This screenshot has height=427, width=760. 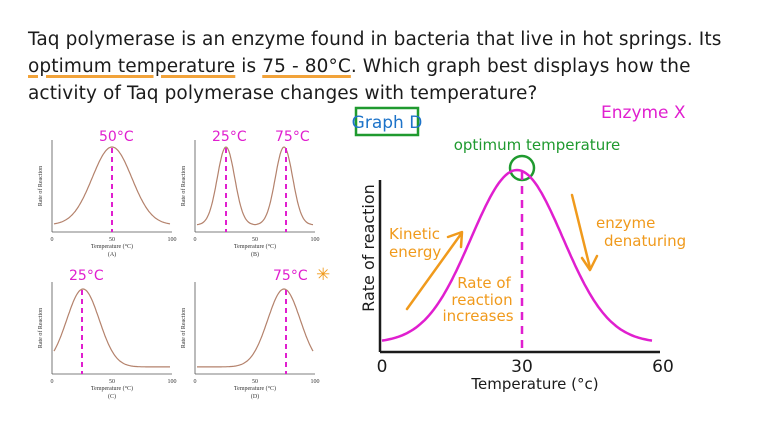 What do you see at coordinates (195, 382) in the screenshot?
I see `graph-d-small-tick-0: 0` at bounding box center [195, 382].